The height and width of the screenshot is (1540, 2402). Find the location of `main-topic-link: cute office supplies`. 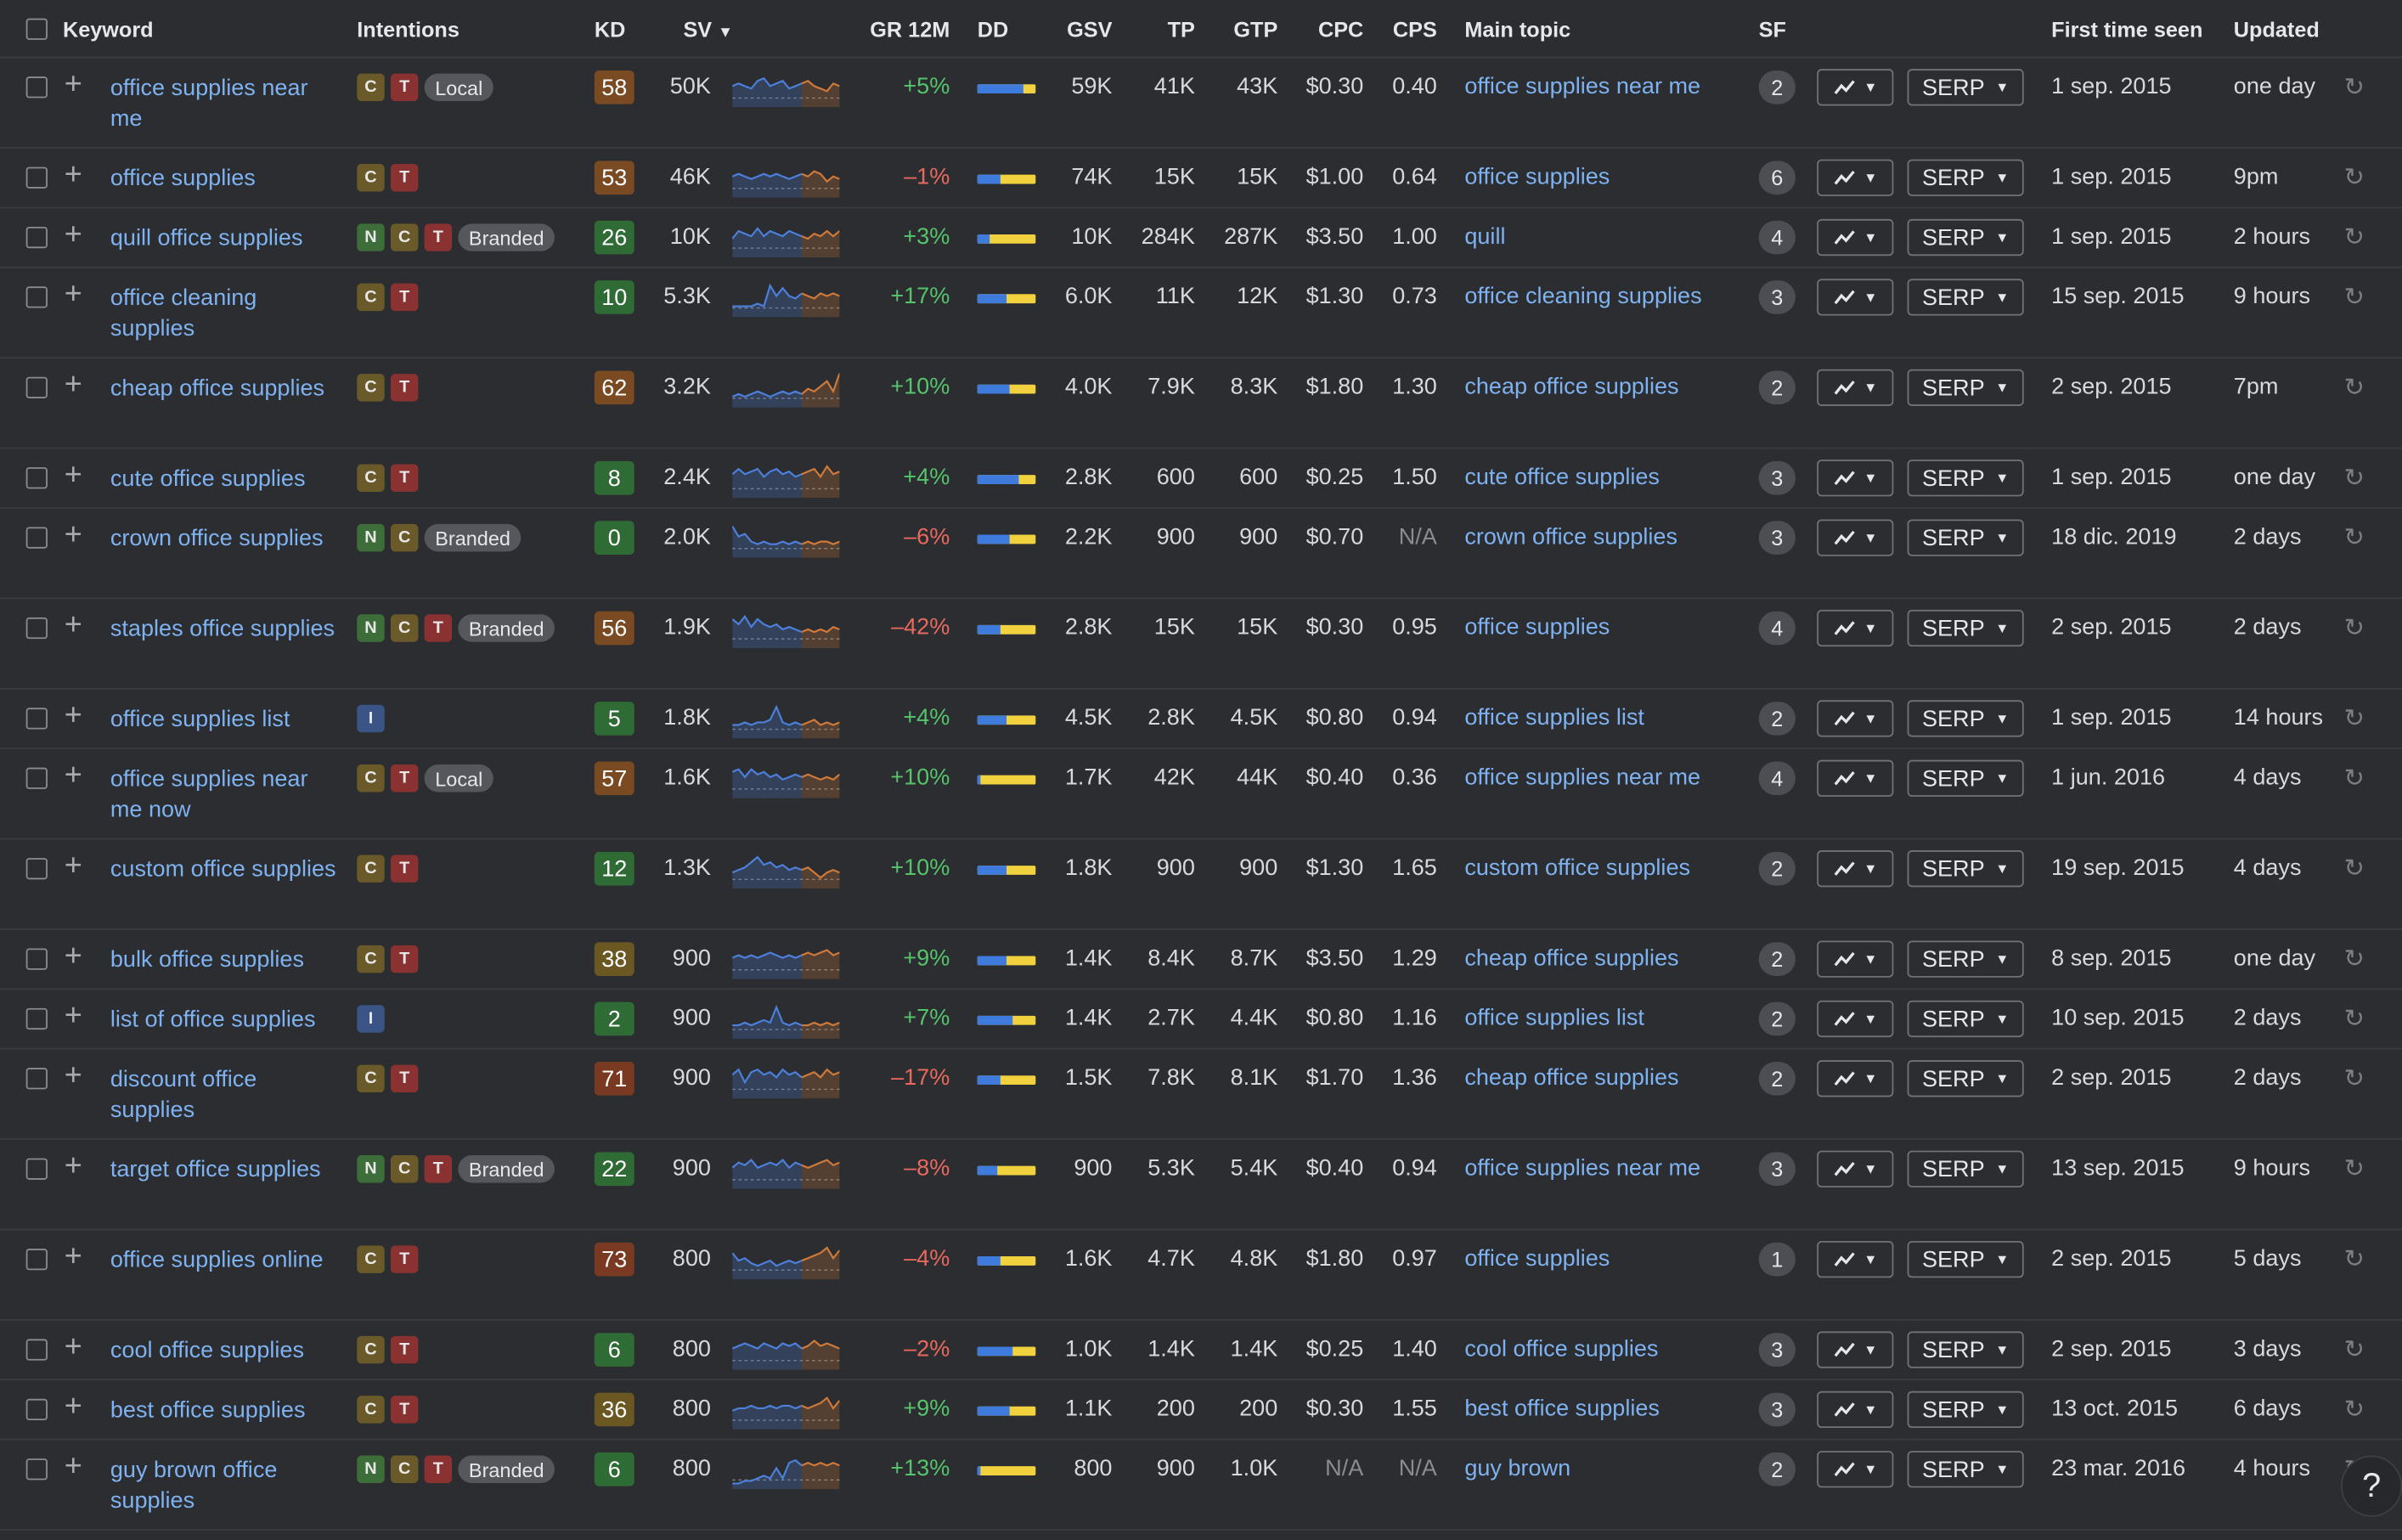

main-topic-link: cute office supplies is located at coordinates (1562, 477).